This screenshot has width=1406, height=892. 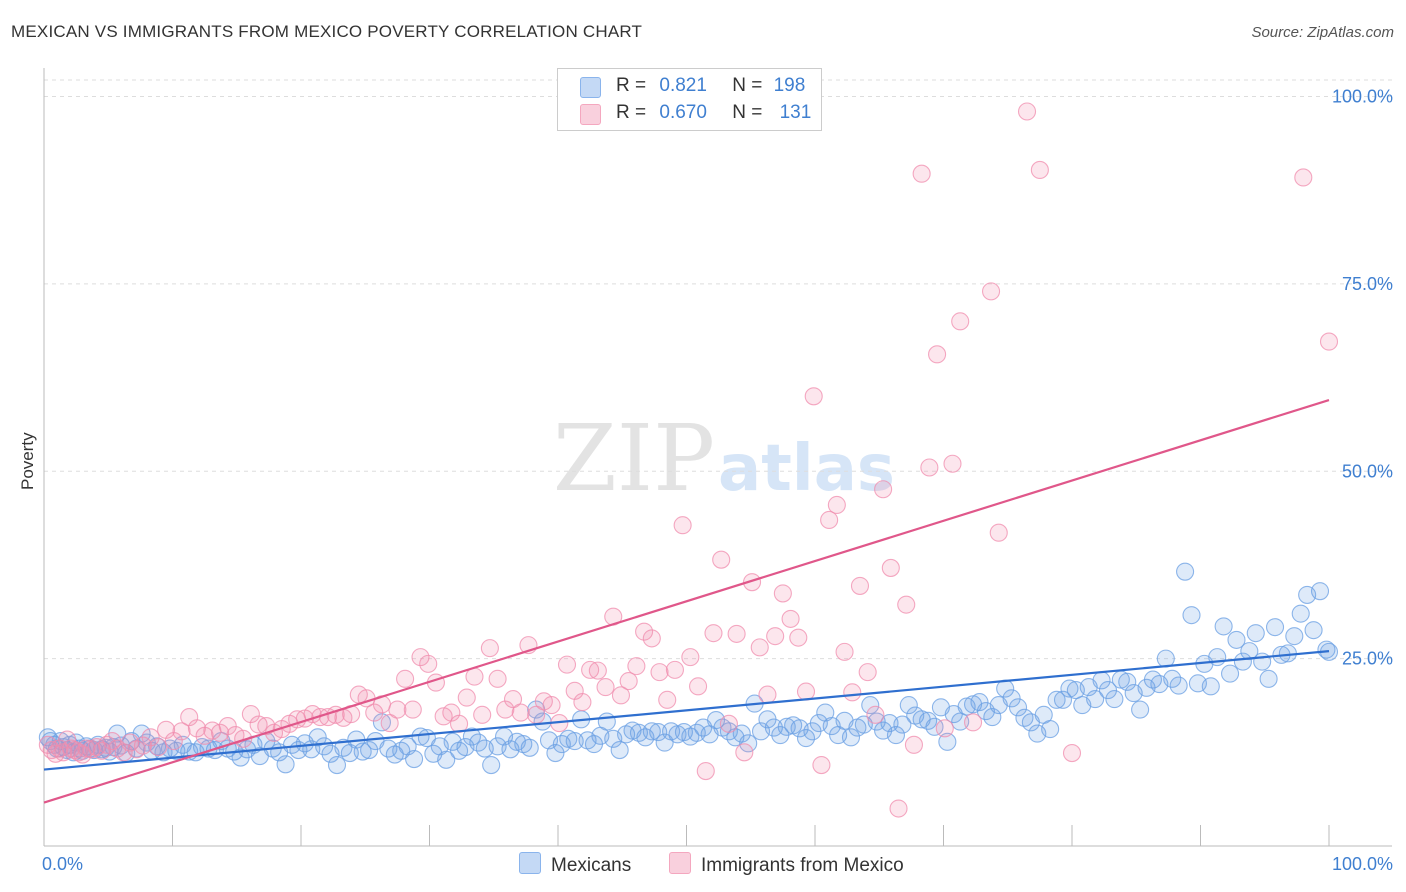 I want to click on y-axis-label: Poverty, so click(x=27, y=461).